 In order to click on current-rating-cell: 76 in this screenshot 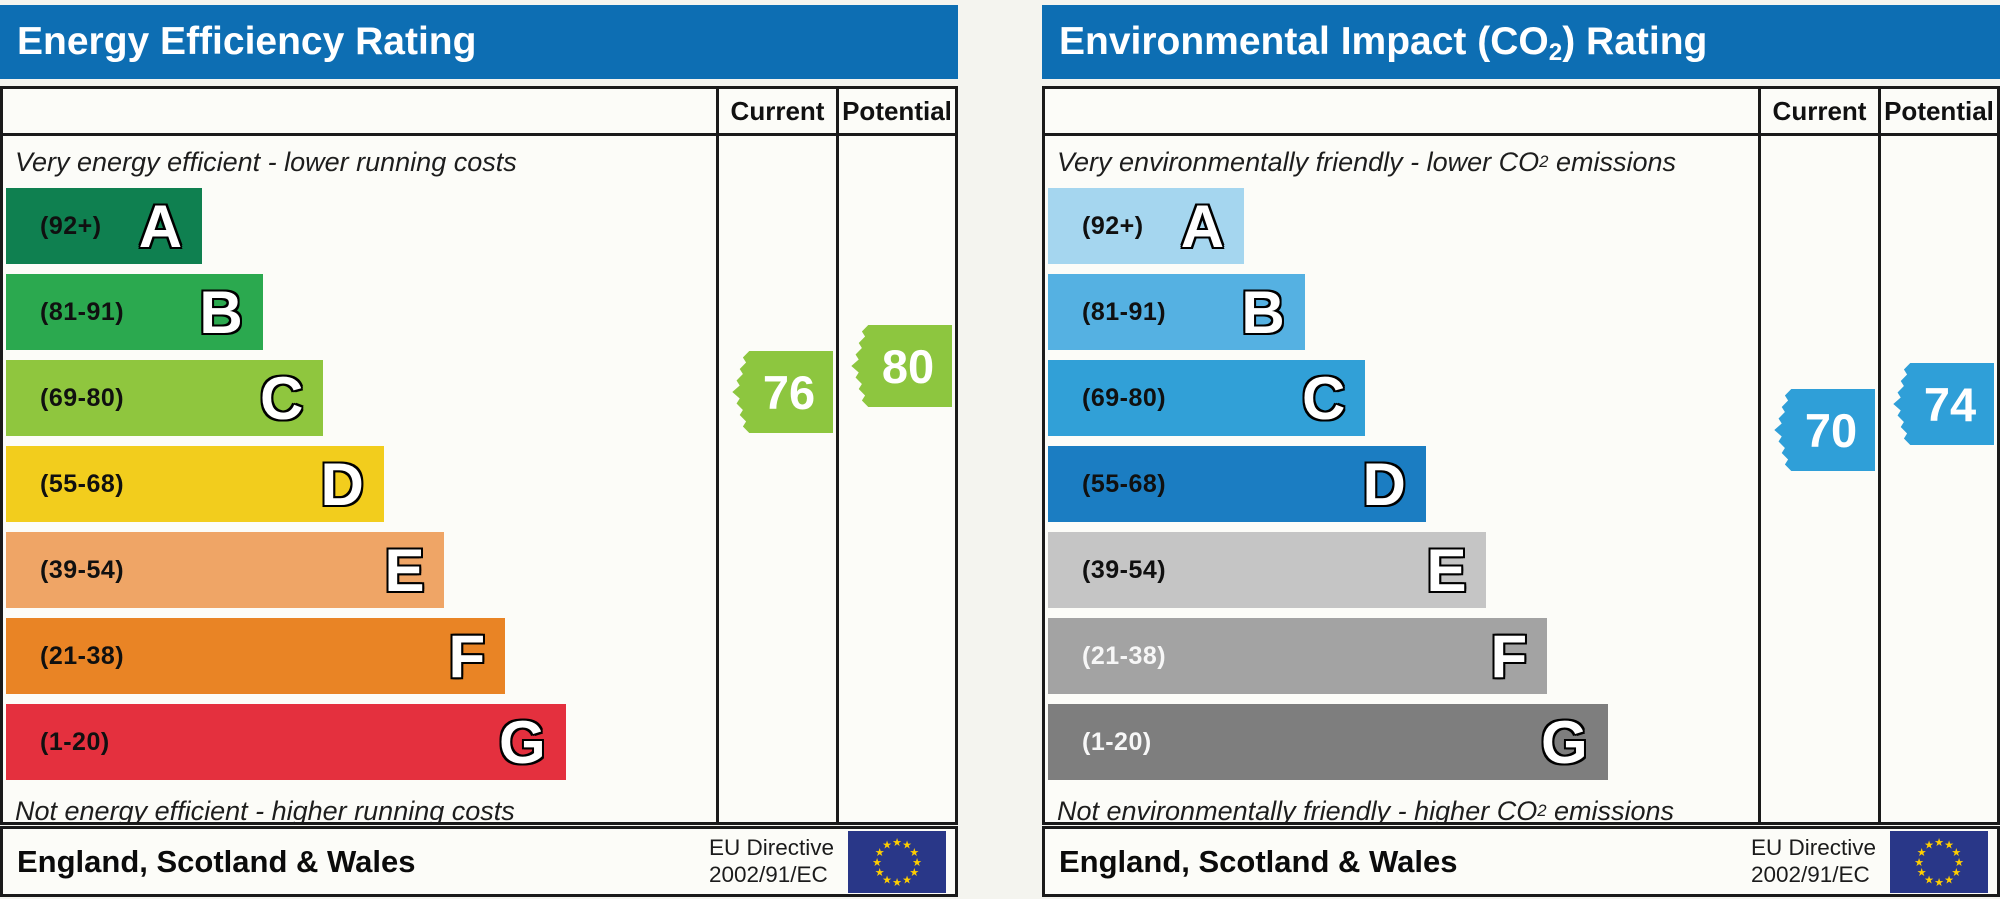, I will do `click(779, 479)`.